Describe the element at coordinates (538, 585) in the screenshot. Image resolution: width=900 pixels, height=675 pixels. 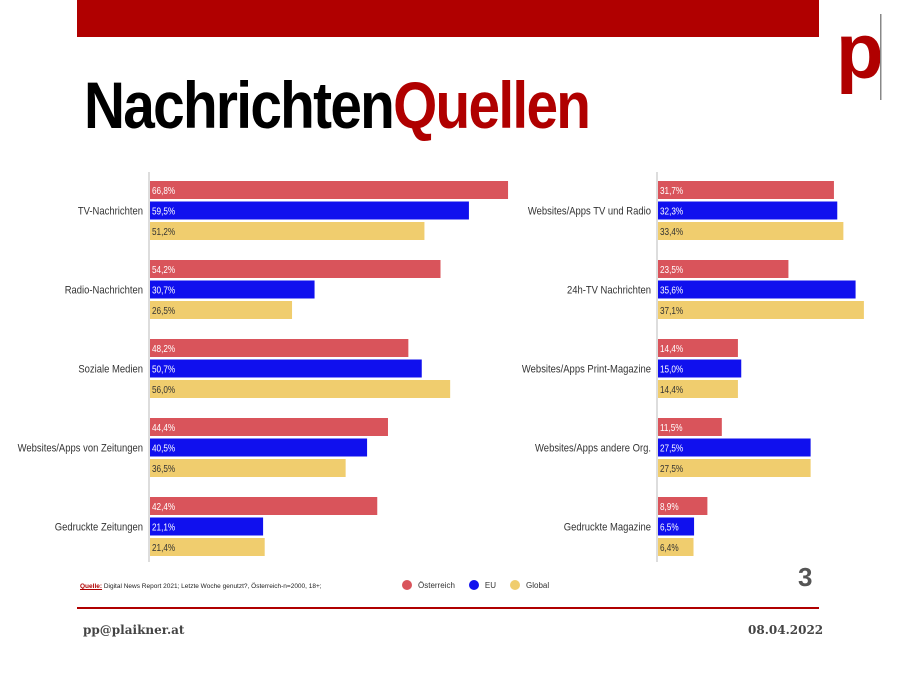
I see `legend-label: Global` at that location.